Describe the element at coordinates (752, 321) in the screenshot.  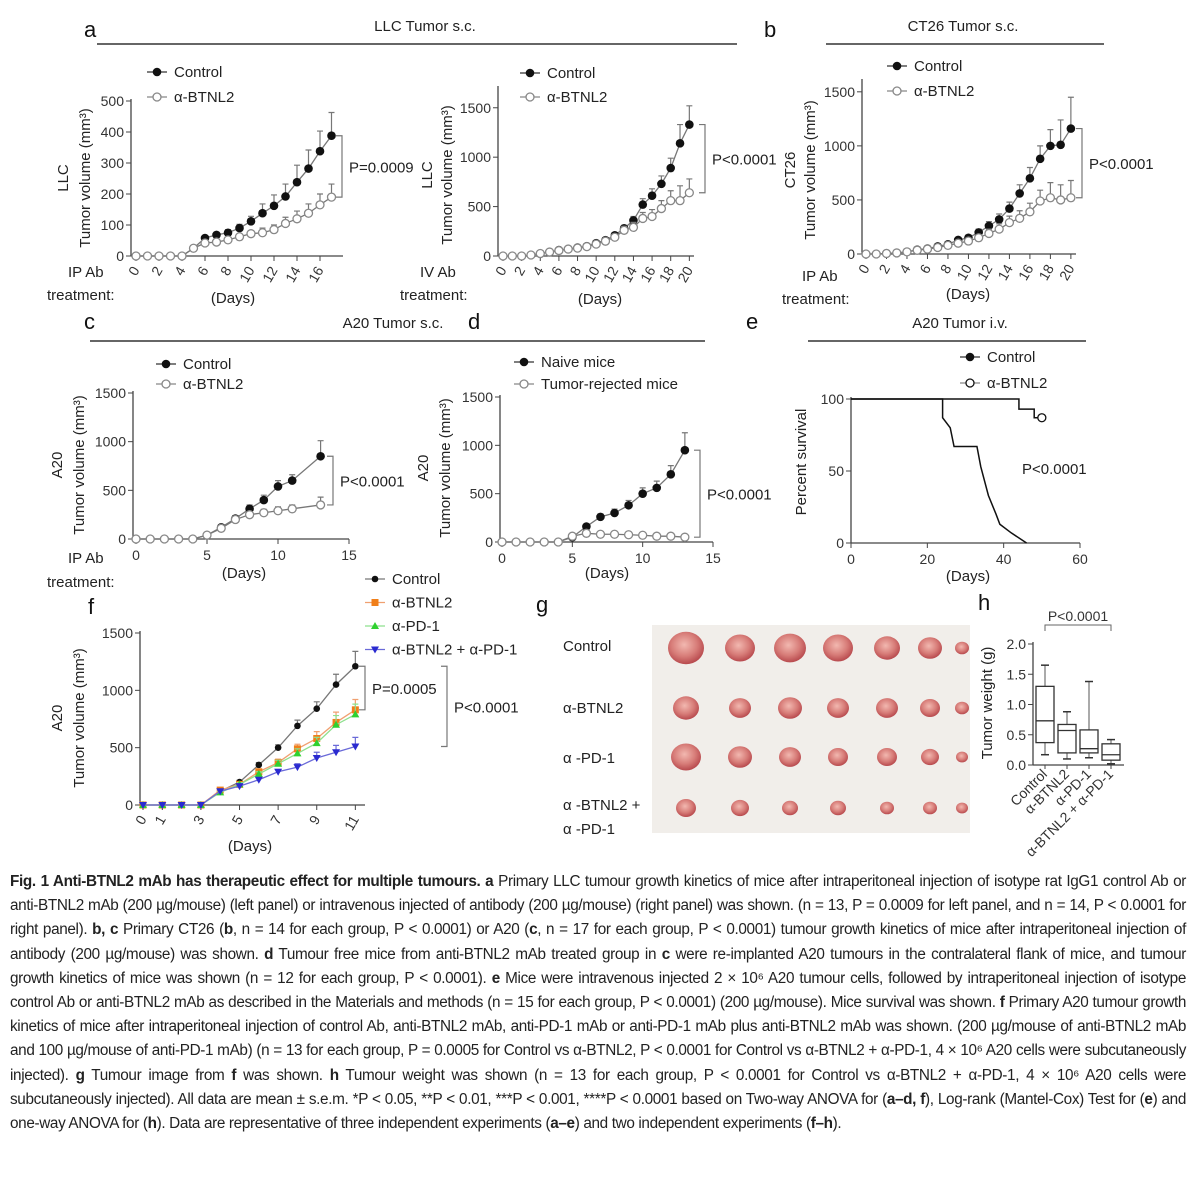
I see `panel-letter-e: e` at that location.